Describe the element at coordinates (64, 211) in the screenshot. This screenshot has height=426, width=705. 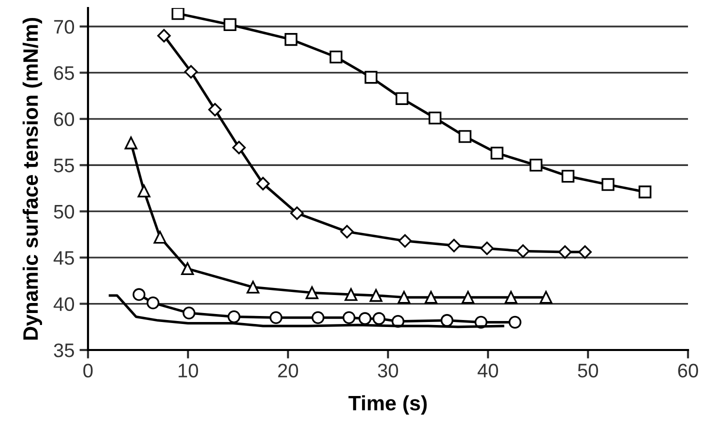
I see `y-tick-label: 50` at that location.